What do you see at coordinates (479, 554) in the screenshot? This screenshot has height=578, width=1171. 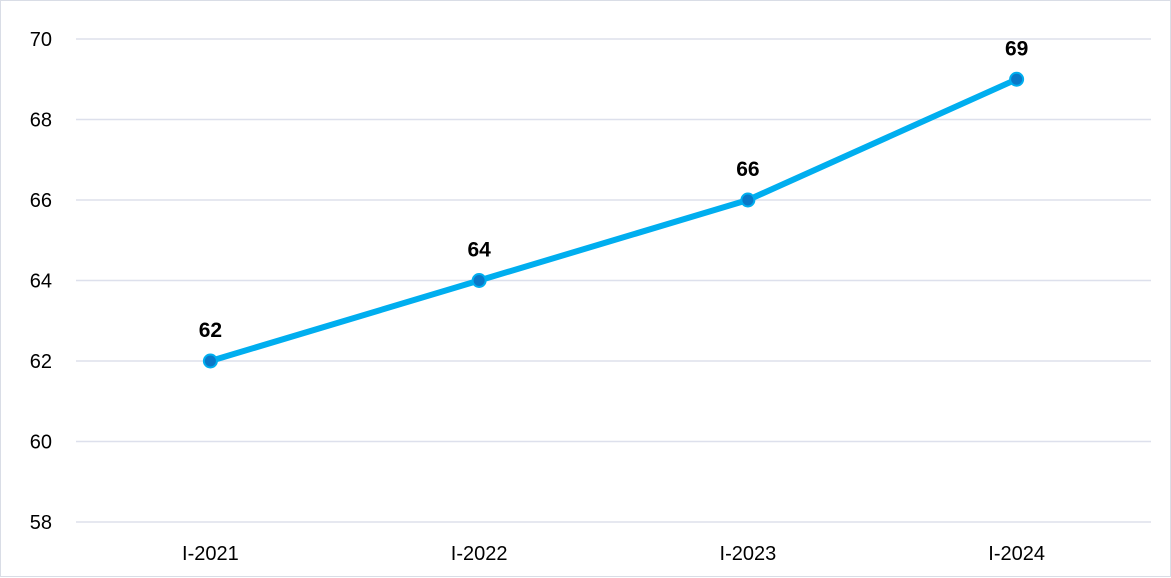 I see `x-tick-label-I-2022: I-2022` at bounding box center [479, 554].